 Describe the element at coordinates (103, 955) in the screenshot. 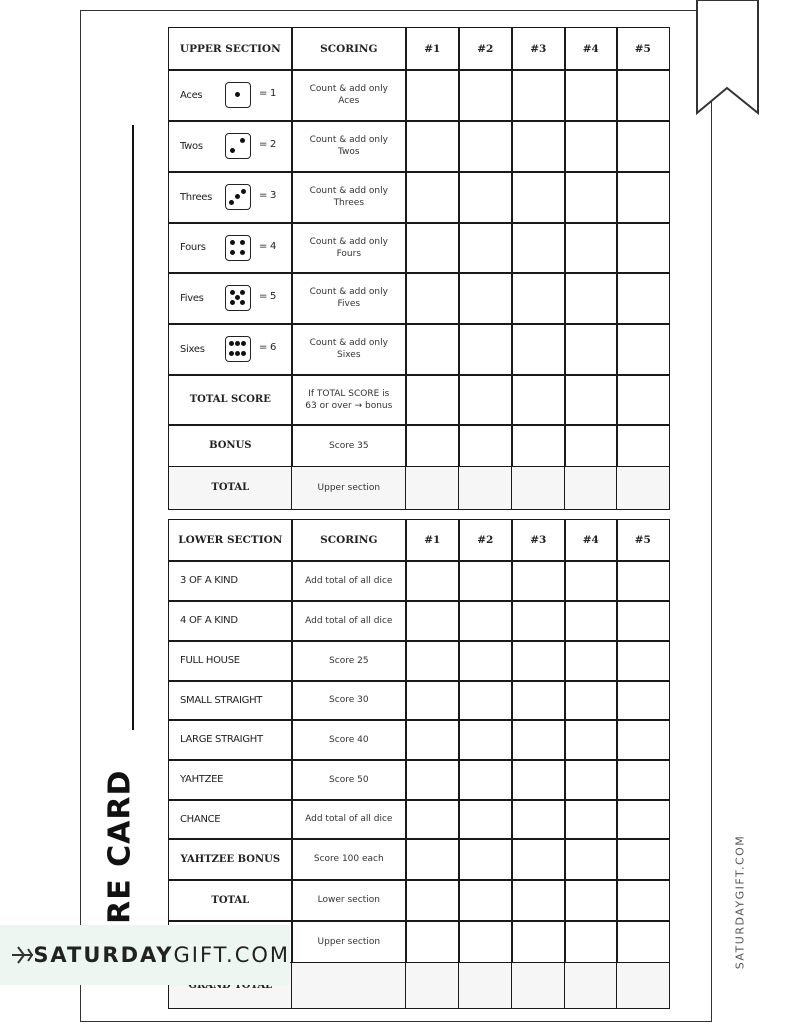

I see `watermark-bold: SATURDAY` at that location.